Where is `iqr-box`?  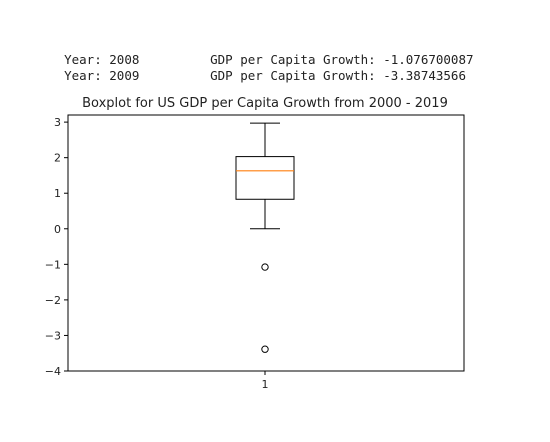
iqr-box is located at coordinates (265, 178).